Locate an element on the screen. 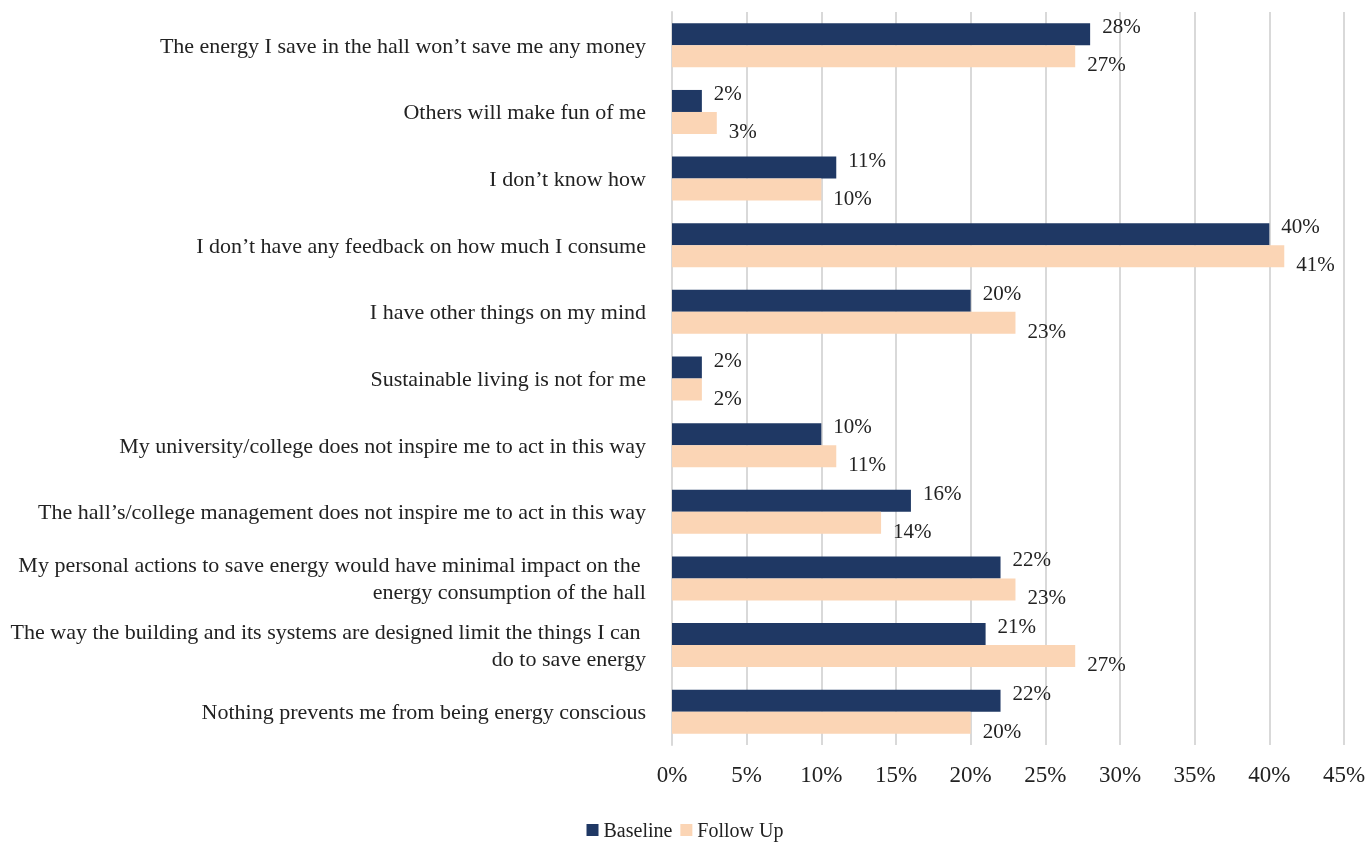  x-tick-label: 30% is located at coordinates (1120, 774).